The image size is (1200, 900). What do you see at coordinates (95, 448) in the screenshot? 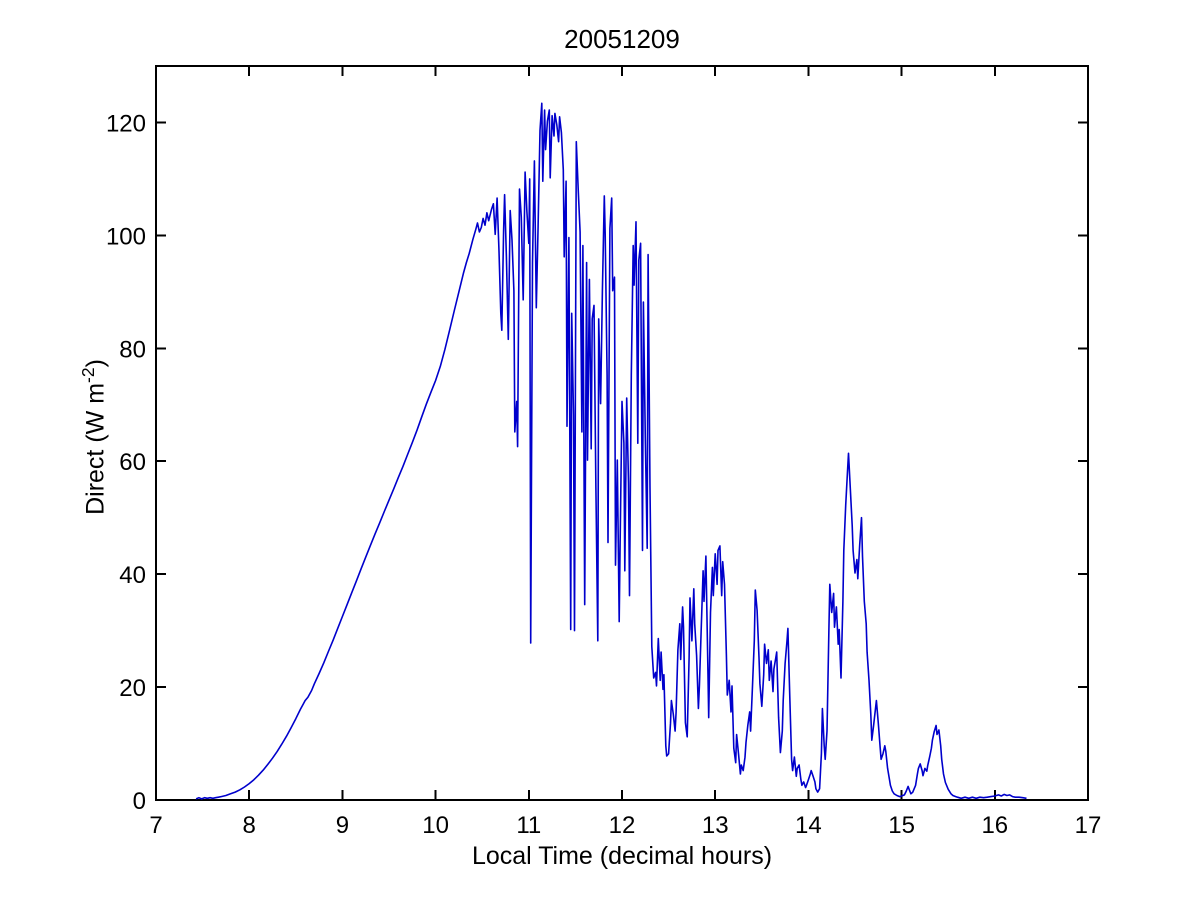
I see `y-axis-label-text: Direct (W m` at bounding box center [95, 448].